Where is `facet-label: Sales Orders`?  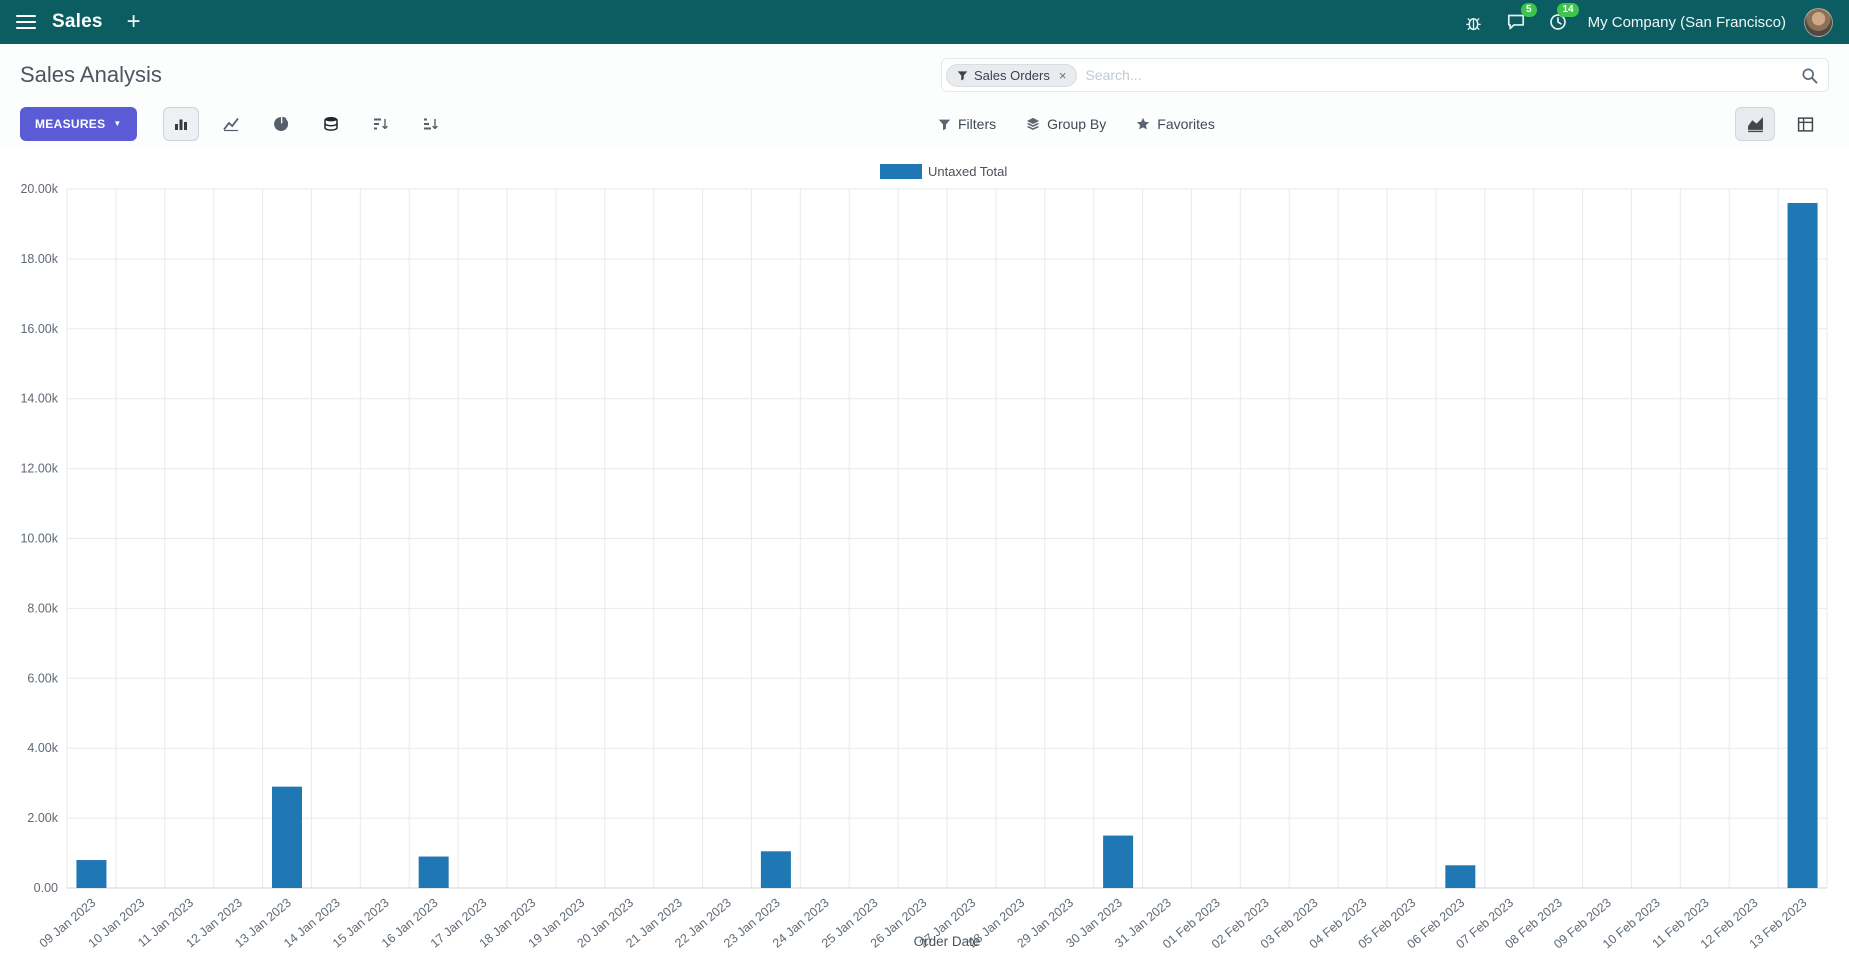
facet-label: Sales Orders is located at coordinates (1012, 75).